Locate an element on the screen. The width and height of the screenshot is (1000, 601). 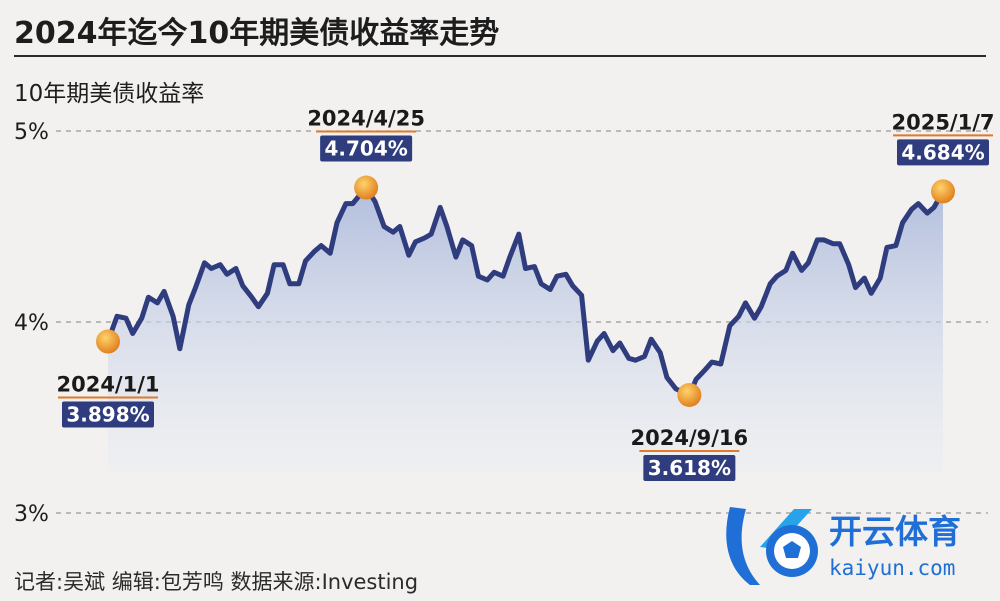
chart-title: 2024年迄今10年期美债收益率走势 is located at coordinates (257, 33).